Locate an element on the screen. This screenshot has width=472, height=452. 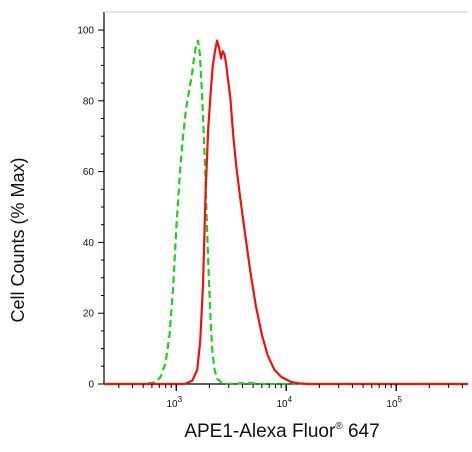
y-tick-label: 80 is located at coordinates (89, 101).